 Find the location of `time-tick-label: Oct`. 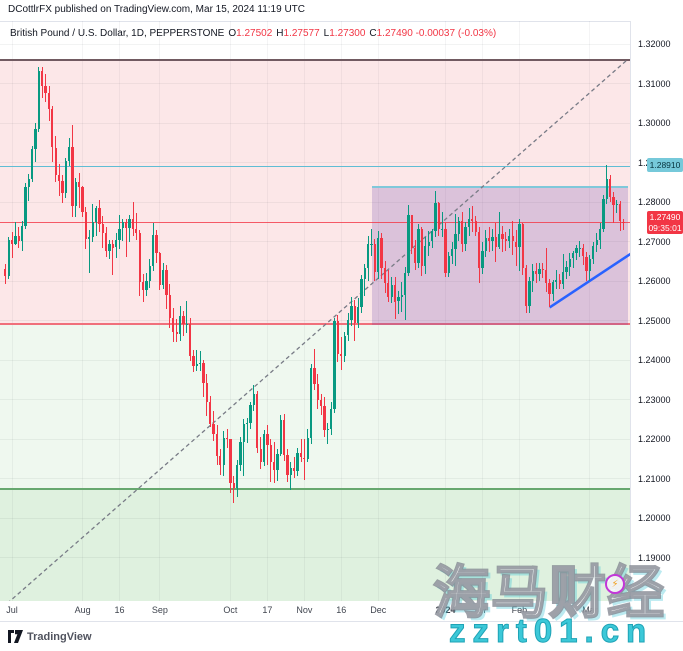

time-tick-label: Oct is located at coordinates (230, 610).